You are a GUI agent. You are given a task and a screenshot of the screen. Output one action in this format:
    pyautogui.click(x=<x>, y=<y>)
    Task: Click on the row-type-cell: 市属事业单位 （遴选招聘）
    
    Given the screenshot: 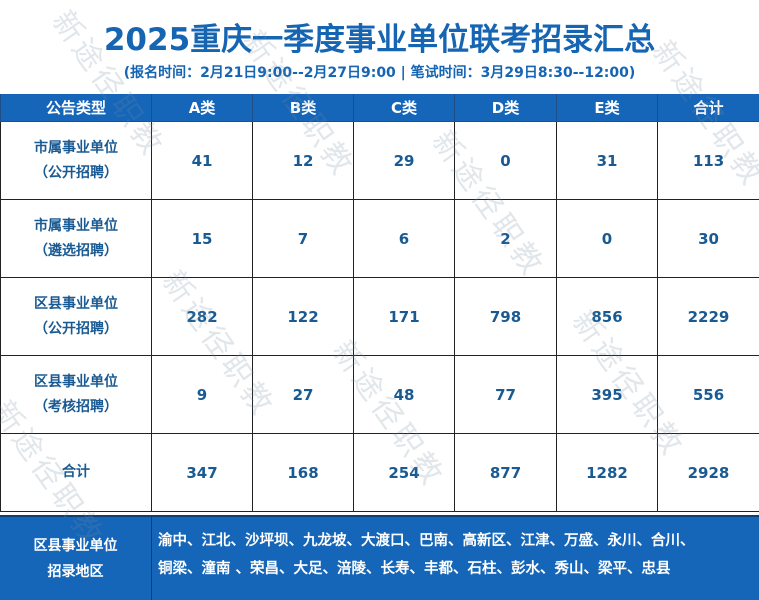 What is the action you would take?
    pyautogui.click(x=76, y=238)
    